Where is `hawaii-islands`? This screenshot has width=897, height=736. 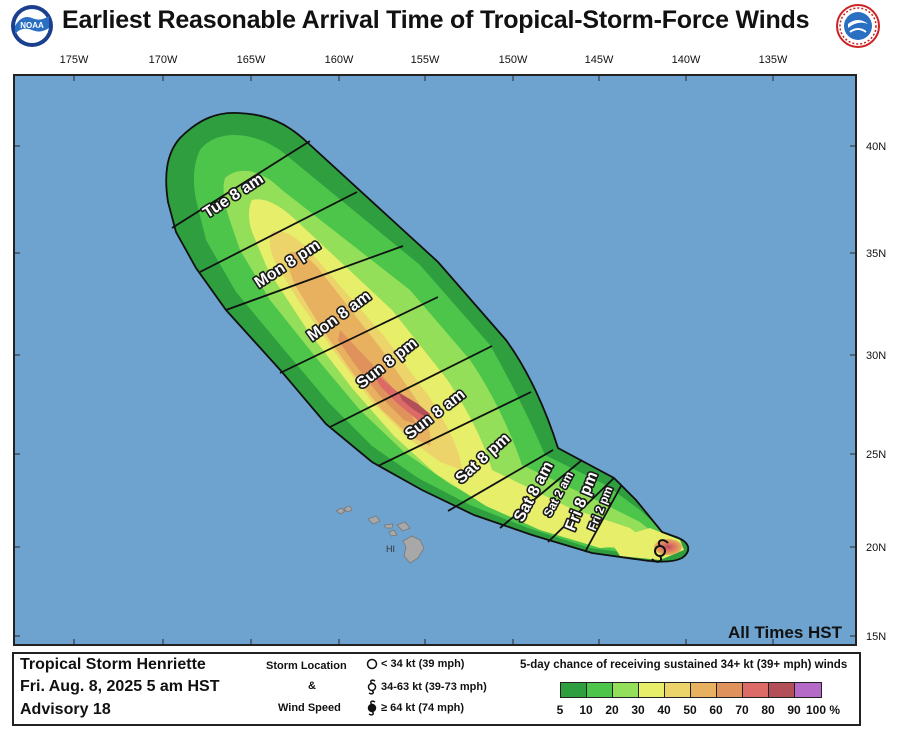
hawaii-islands is located at coordinates (380, 534).